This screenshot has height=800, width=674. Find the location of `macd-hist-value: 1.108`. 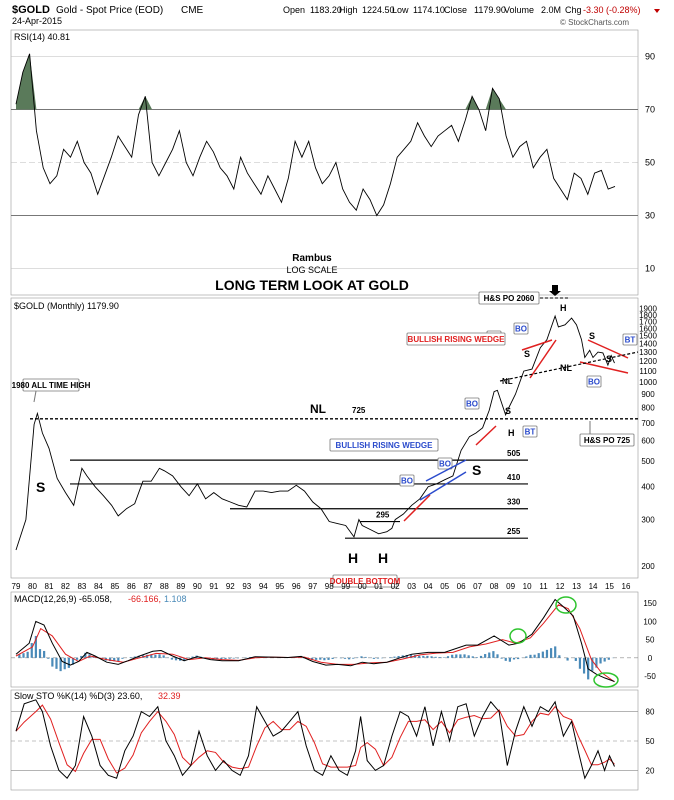

macd-hist-value: 1.108 is located at coordinates (175, 599).